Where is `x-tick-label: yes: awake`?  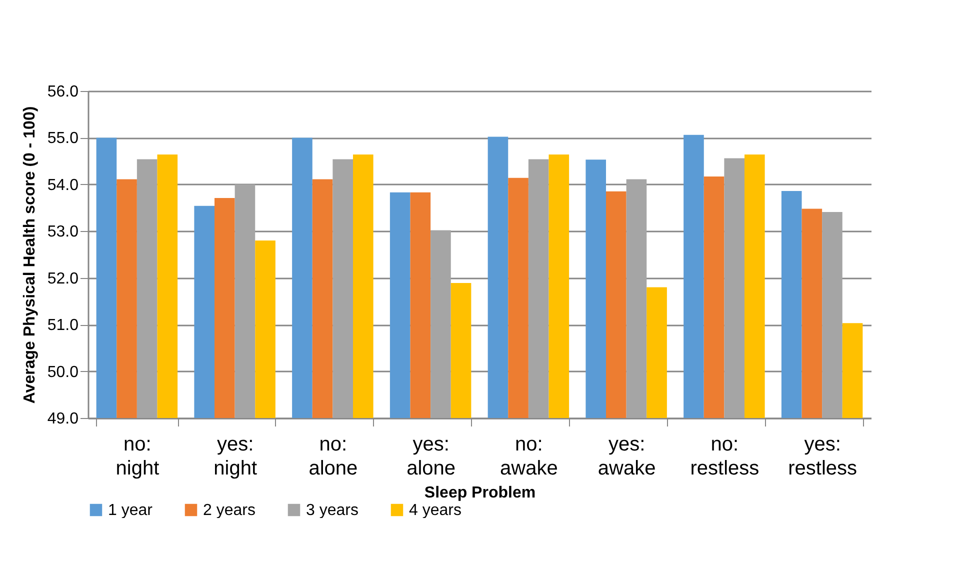
x-tick-label: yes: awake is located at coordinates (627, 457).